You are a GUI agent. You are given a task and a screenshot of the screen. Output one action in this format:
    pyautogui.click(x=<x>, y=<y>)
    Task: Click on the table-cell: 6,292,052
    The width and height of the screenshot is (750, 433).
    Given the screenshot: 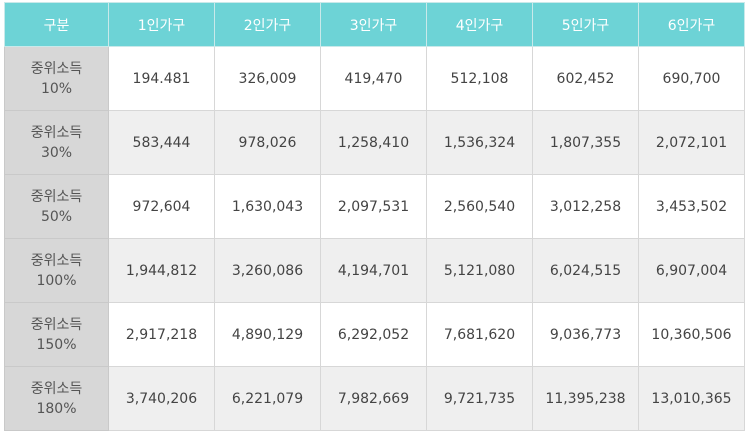 What is the action you would take?
    pyautogui.click(x=373, y=334)
    